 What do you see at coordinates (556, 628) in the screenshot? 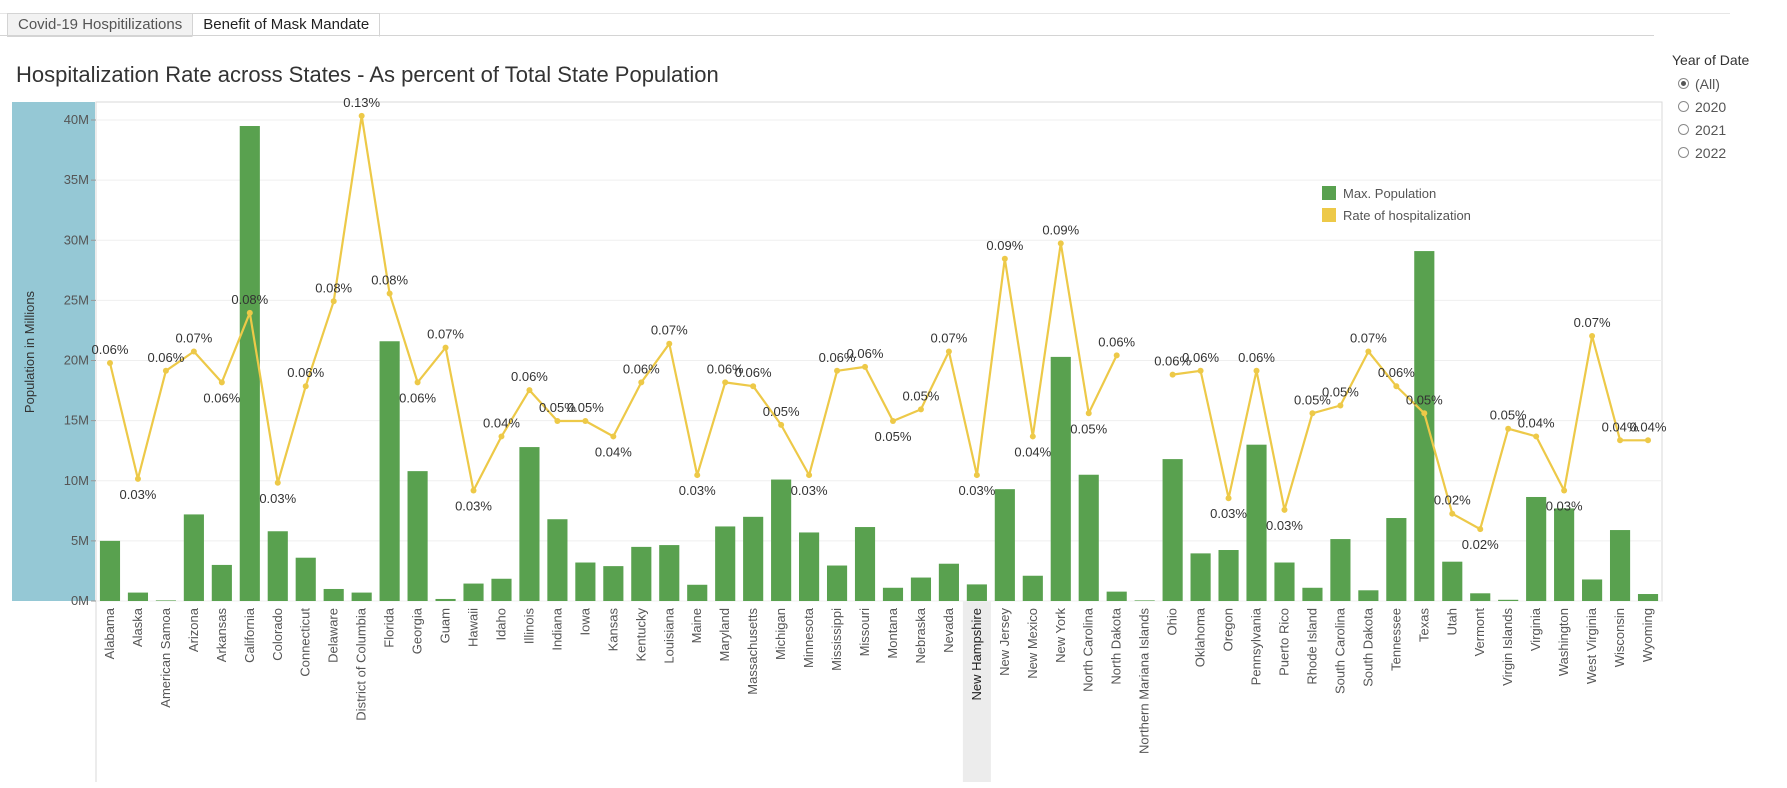
I see `x-tick-label: Indiana` at bounding box center [556, 628].